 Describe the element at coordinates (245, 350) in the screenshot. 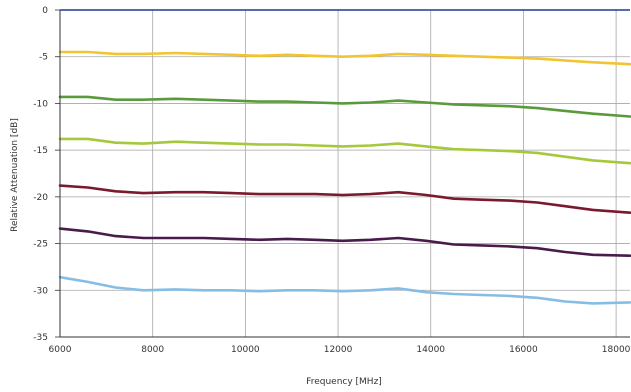

I see `x-tick-label: 10000` at that location.